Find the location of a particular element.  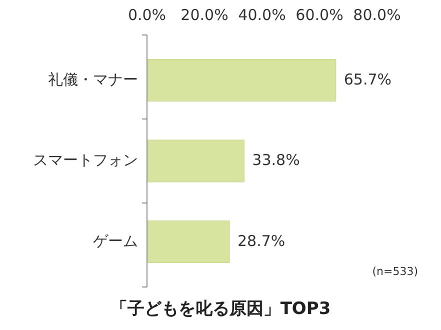

data-label: 28.7% is located at coordinates (262, 241).